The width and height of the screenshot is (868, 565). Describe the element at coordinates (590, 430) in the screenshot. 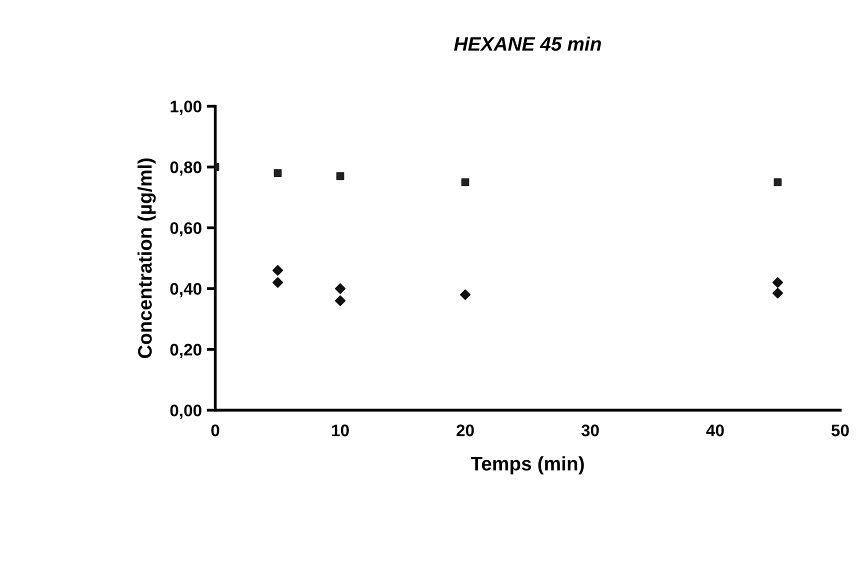

I see `x-tick-label: 30` at that location.